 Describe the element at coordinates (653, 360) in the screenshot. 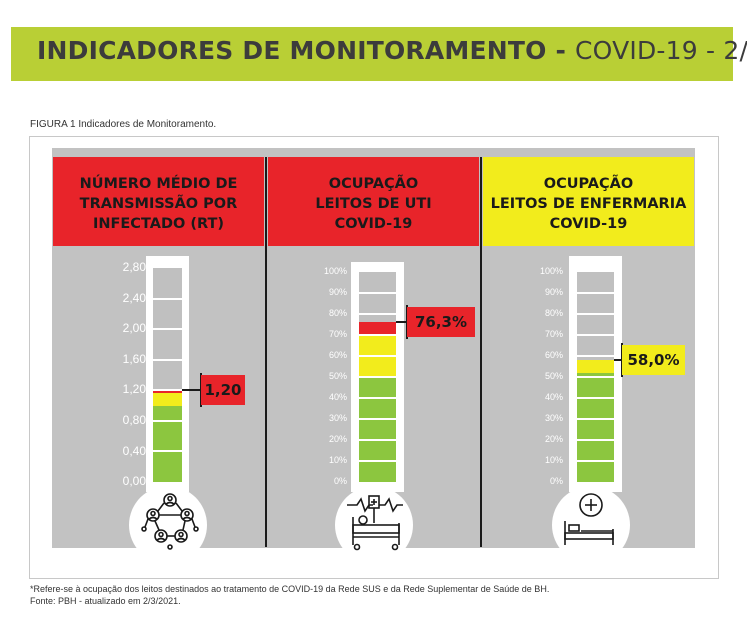

I see `value-label: 58,0%` at that location.